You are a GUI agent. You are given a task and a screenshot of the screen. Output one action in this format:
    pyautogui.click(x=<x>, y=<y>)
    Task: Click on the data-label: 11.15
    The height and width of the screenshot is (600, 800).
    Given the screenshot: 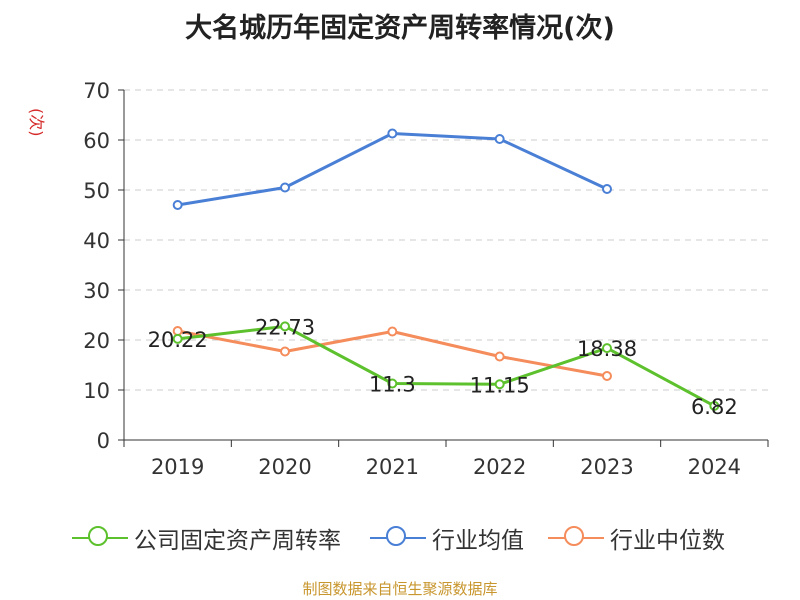 What is the action you would take?
    pyautogui.click(x=500, y=385)
    